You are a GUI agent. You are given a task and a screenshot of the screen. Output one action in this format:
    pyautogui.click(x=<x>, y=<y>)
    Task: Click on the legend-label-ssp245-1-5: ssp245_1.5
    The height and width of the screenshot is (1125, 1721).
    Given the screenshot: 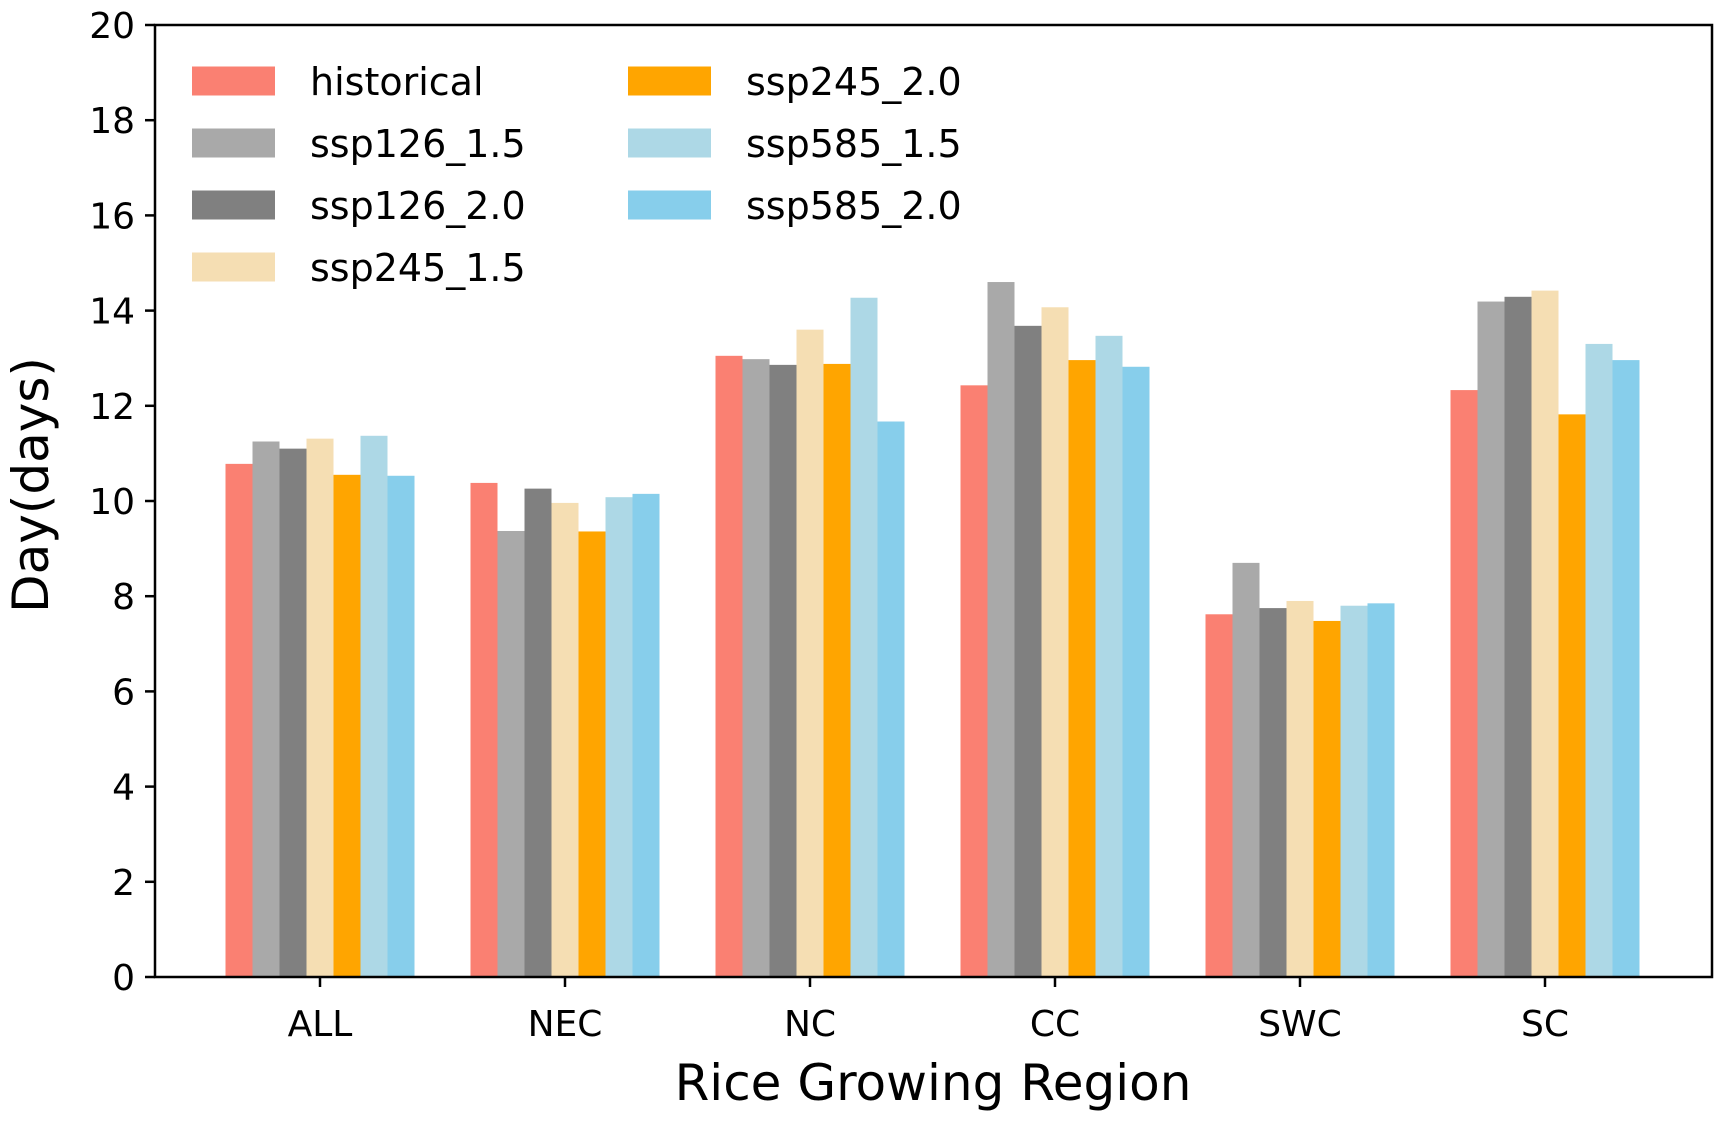 What is the action you would take?
    pyautogui.click(x=418, y=268)
    